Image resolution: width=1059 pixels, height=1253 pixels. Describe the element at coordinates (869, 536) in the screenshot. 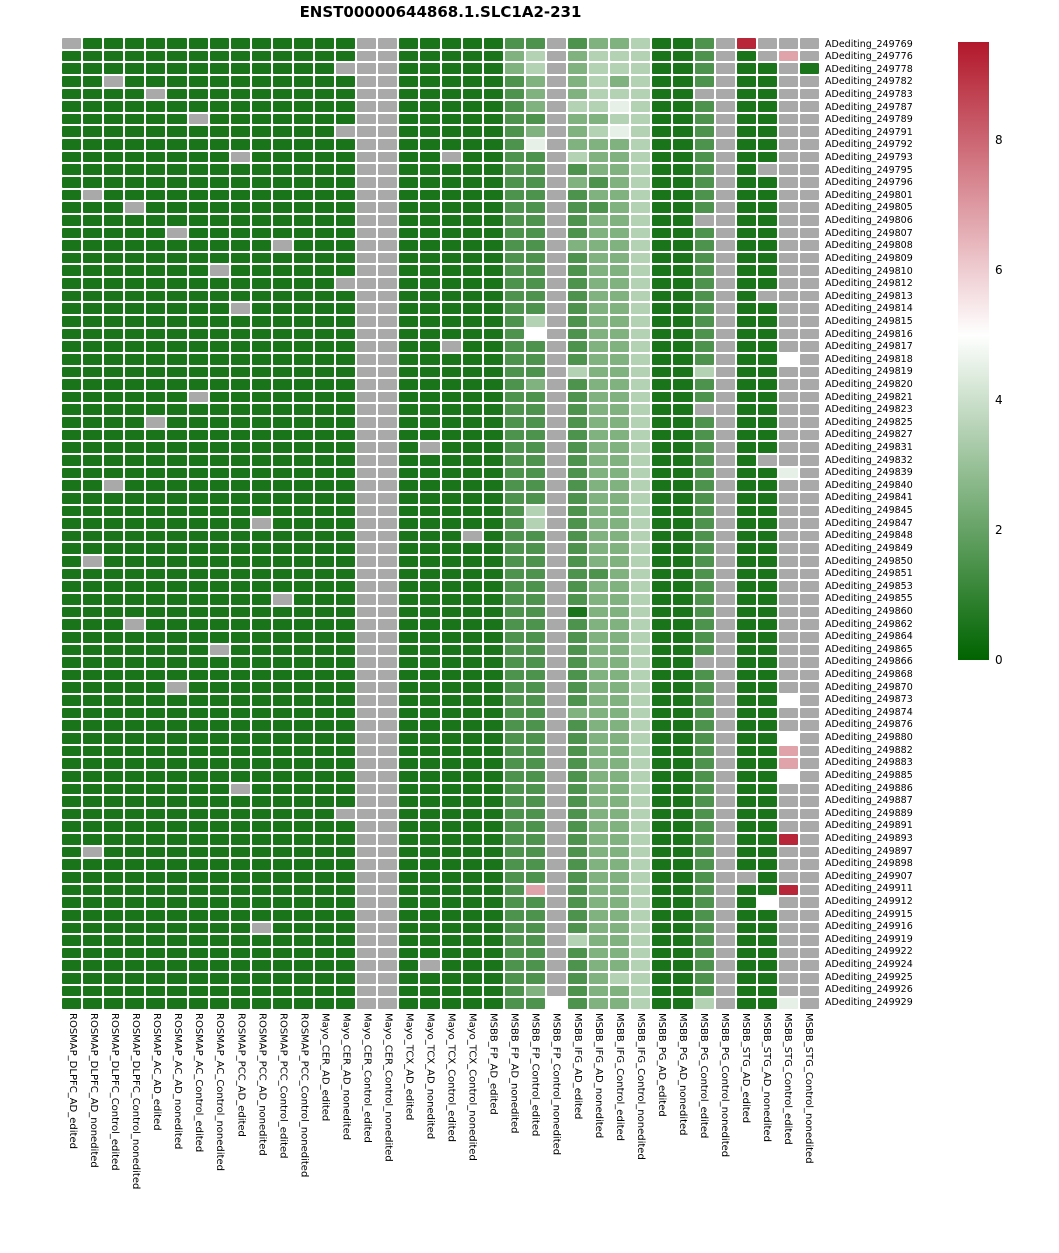

I see `row-label: ADediting_249848` at that location.